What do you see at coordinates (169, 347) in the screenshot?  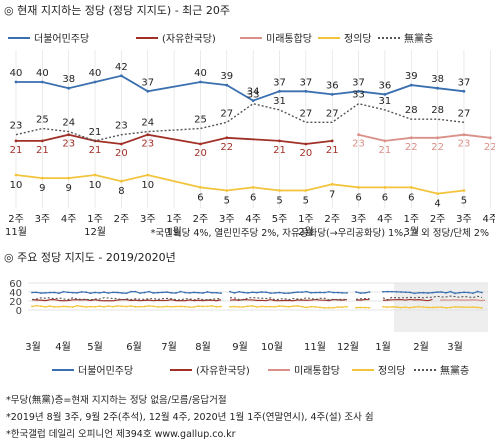 I see `x-tick-month: 7월` at bounding box center [169, 347].